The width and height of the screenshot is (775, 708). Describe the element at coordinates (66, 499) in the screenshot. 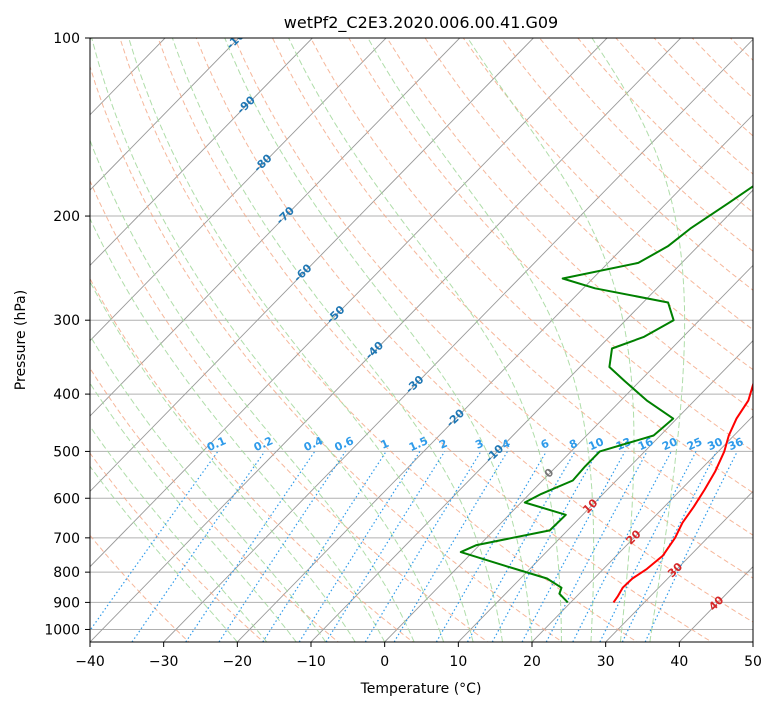

I see `y-tick-label: 600` at that location.